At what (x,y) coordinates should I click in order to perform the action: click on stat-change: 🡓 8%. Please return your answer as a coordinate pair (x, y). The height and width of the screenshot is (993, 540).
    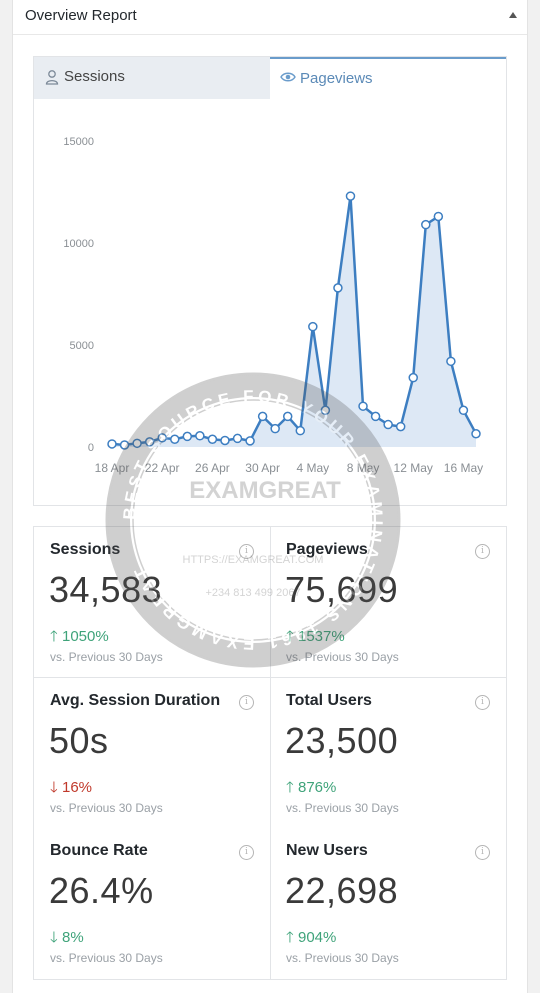
    Looking at the image, I should click on (67, 937).